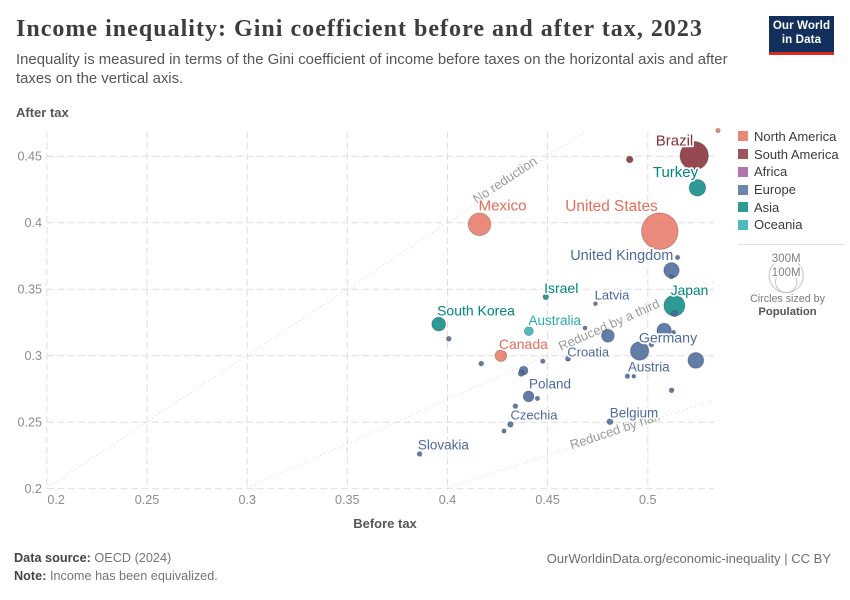 The width and height of the screenshot is (850, 600). I want to click on svg-text: United States, so click(611, 206).